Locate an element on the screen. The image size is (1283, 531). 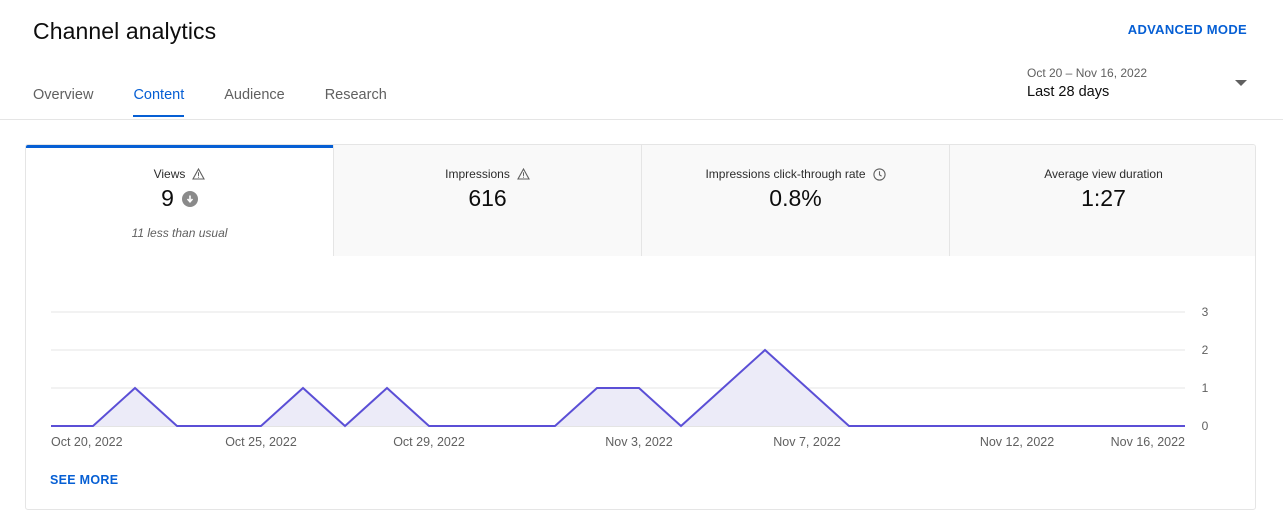
page-title: Channel analytics is located at coordinates (125, 31).